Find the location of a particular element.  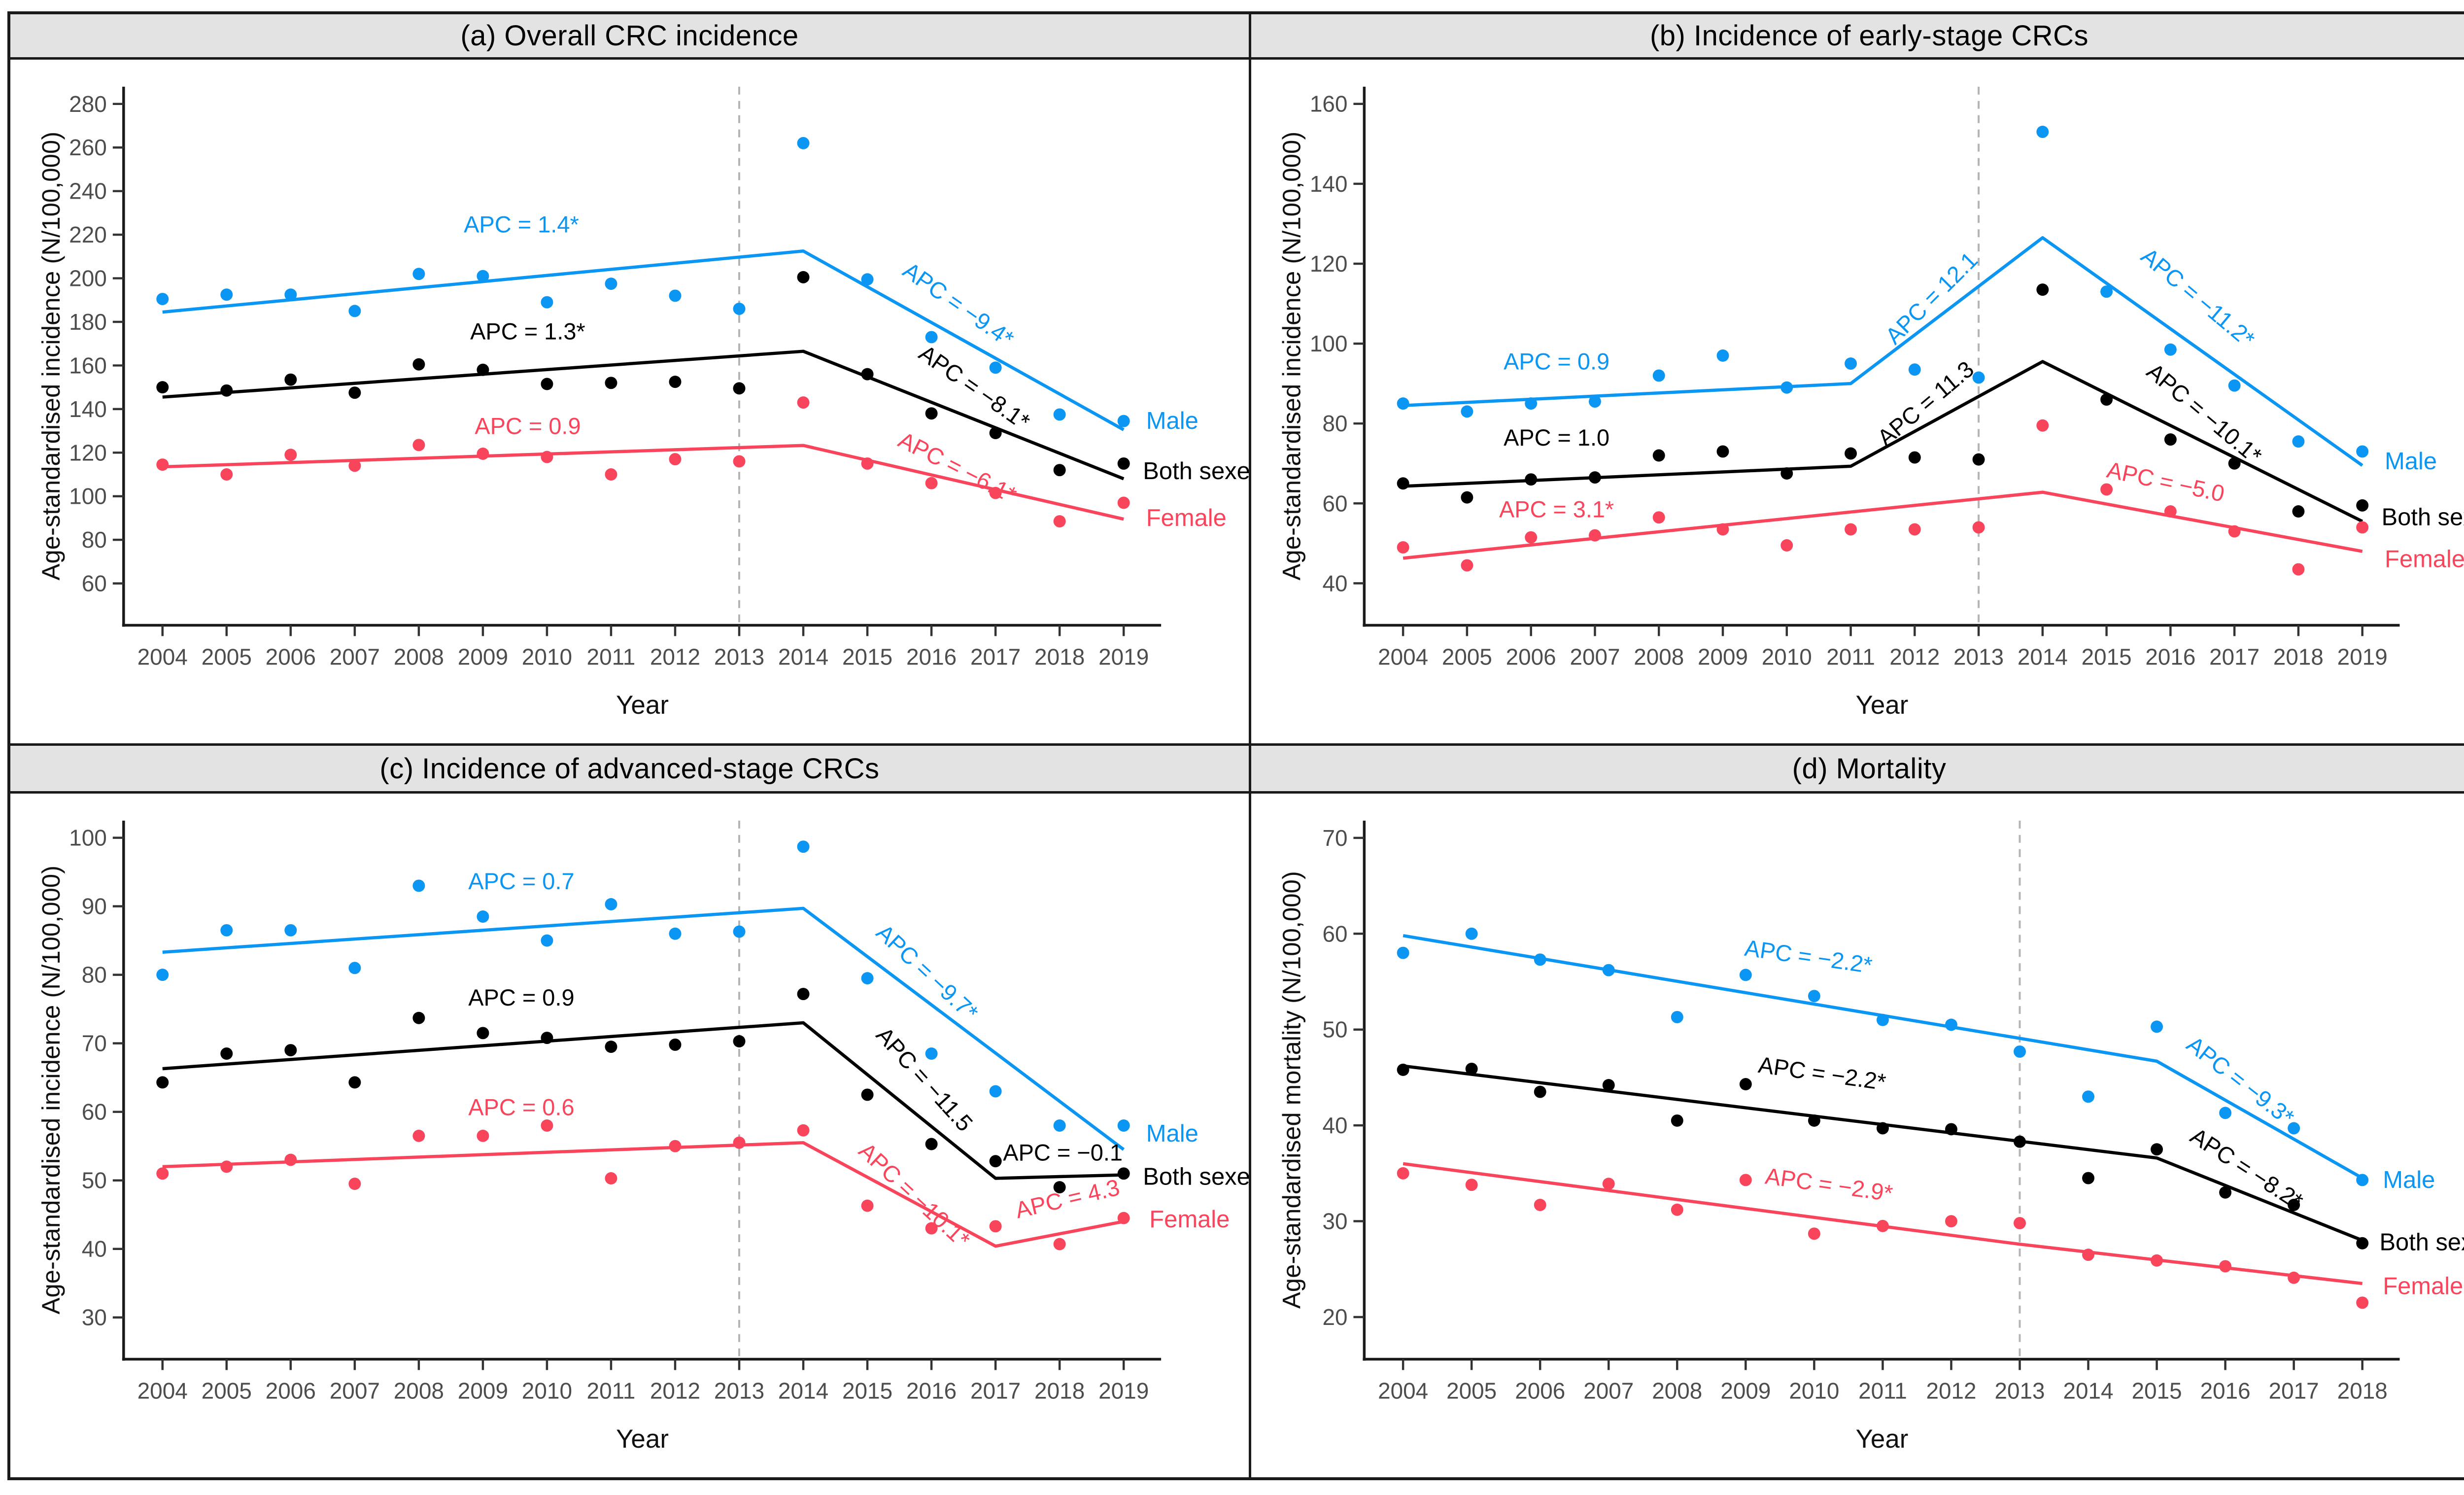

y-tick-label: 80 is located at coordinates (1334, 423).